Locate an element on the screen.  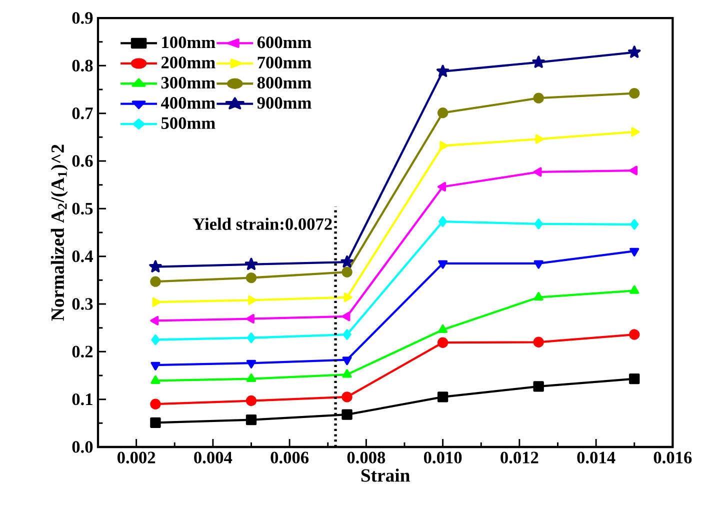
legend-label: 500mm is located at coordinates (188, 123).